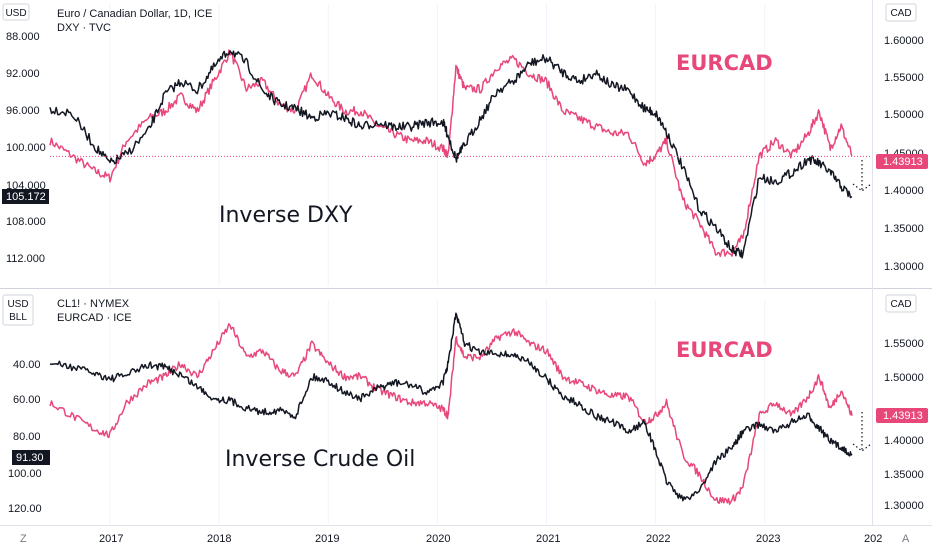  What do you see at coordinates (93, 304) in the screenshot?
I see `bottom-legend-cl1: CL1! · NYMEX` at bounding box center [93, 304].